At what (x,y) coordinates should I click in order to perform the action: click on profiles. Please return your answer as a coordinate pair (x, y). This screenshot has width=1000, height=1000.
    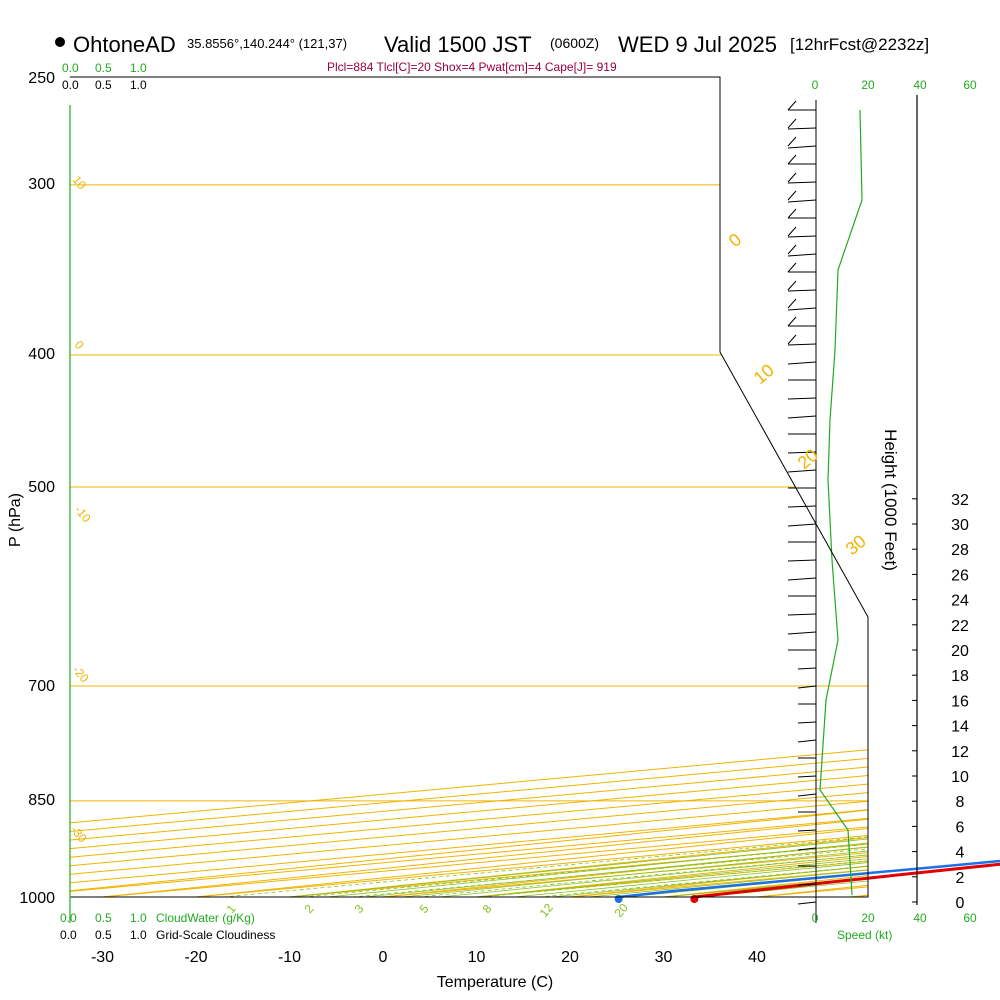
    Looking at the image, I should click on (807, 881).